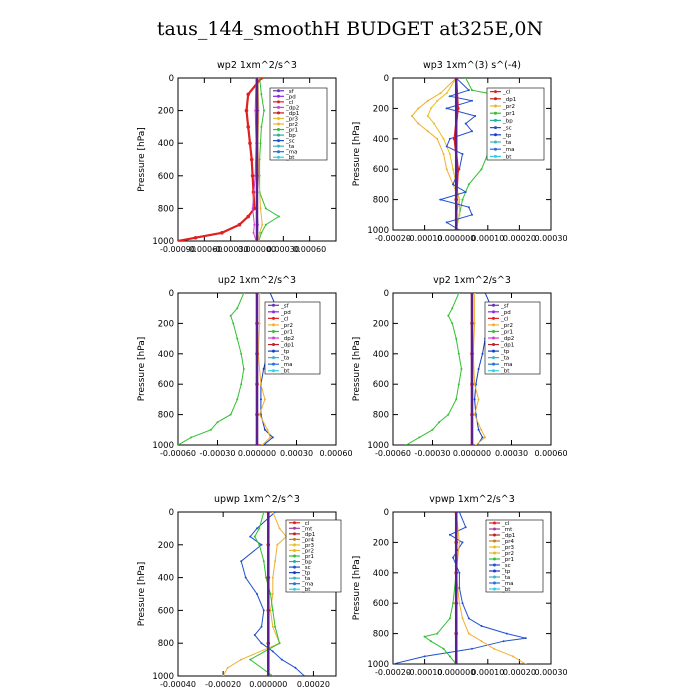  I want to click on legend-label: _dp1, so click(509, 100).